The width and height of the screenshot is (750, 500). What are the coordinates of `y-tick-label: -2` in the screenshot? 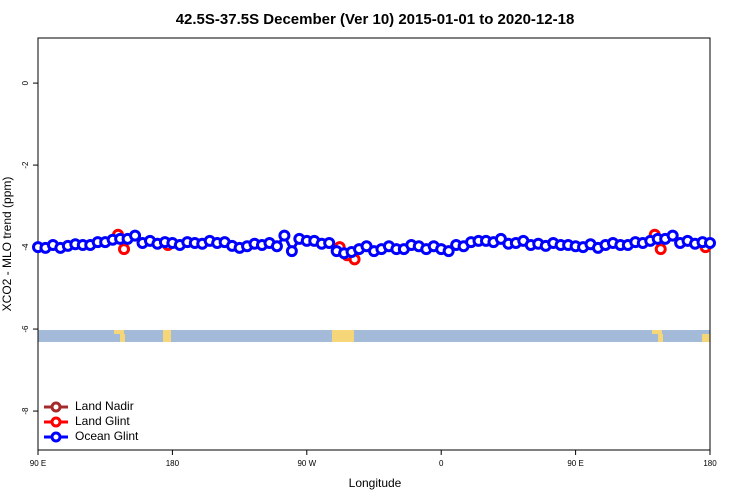 It's located at (25, 165).